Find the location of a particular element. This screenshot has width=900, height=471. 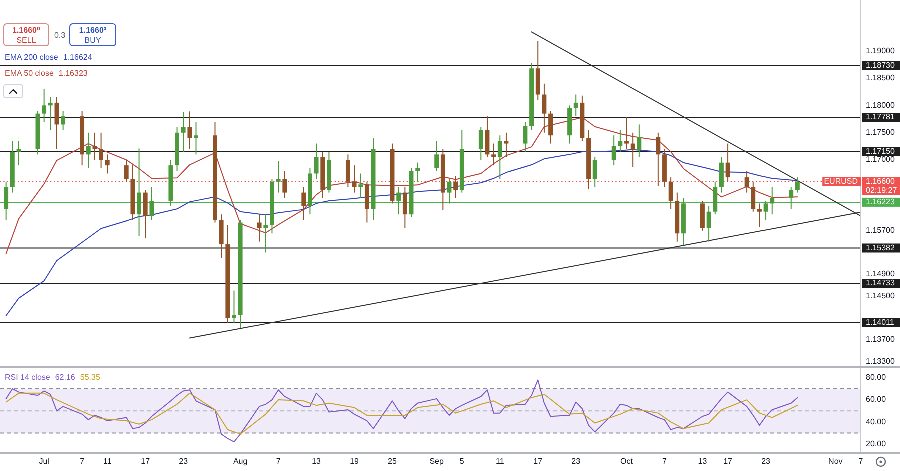

text: EMA 200 close is located at coordinates (32, 57).